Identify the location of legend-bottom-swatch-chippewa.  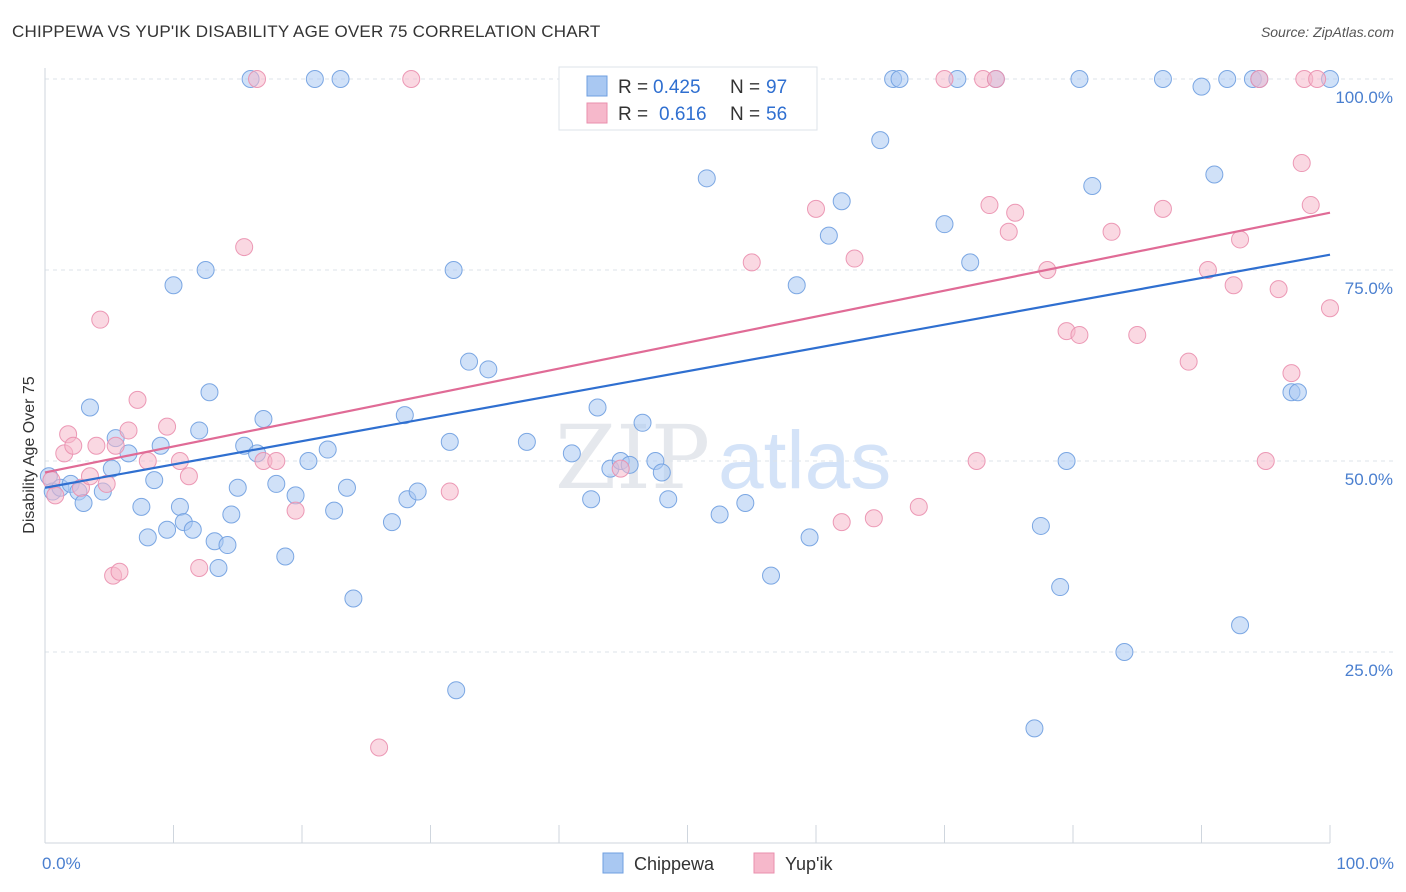
(613, 863).